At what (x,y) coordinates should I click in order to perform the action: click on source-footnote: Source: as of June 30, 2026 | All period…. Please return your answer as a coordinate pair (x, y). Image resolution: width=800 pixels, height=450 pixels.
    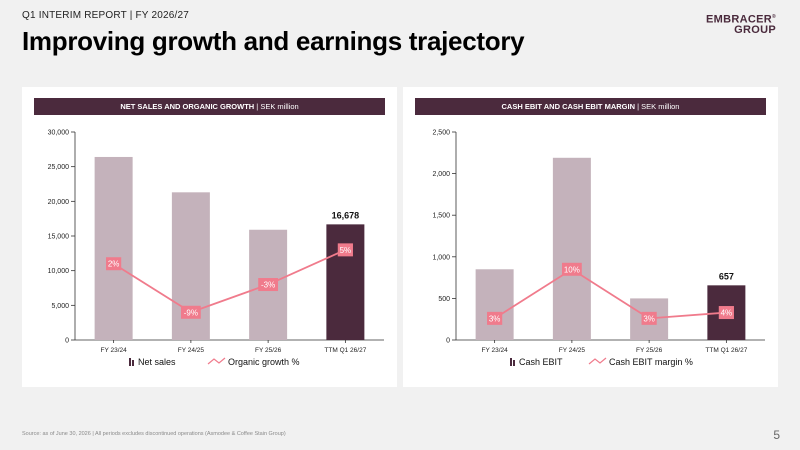
    Looking at the image, I should click on (154, 434).